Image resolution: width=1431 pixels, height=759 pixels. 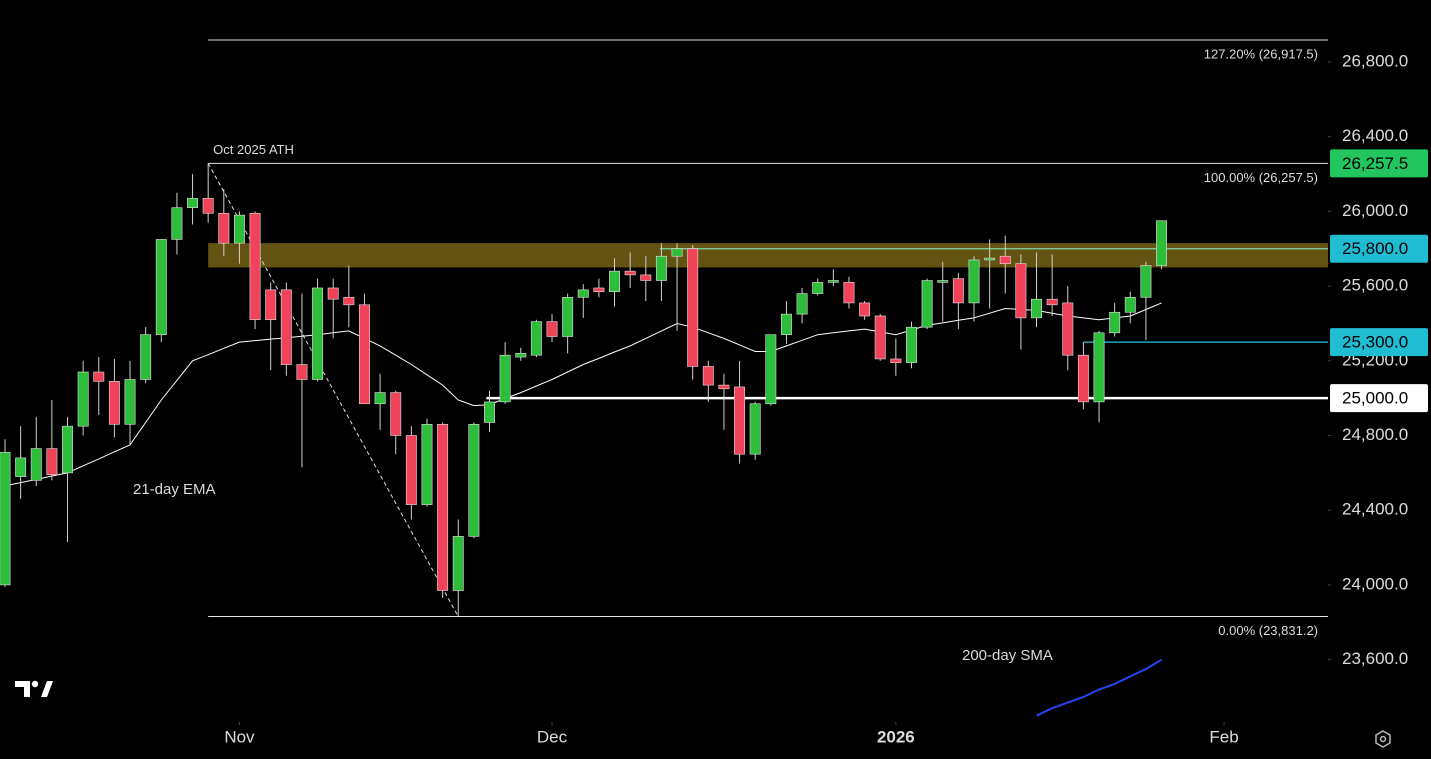 I want to click on resistance-zone, so click(x=768, y=255).